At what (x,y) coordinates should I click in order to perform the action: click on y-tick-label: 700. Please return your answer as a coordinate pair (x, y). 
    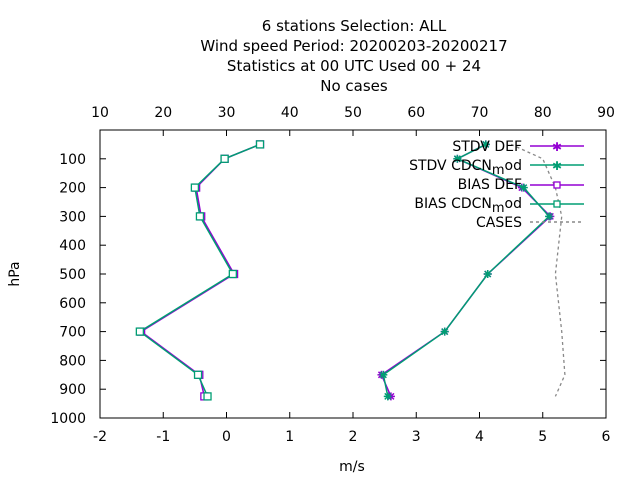
    Looking at the image, I should click on (72, 333).